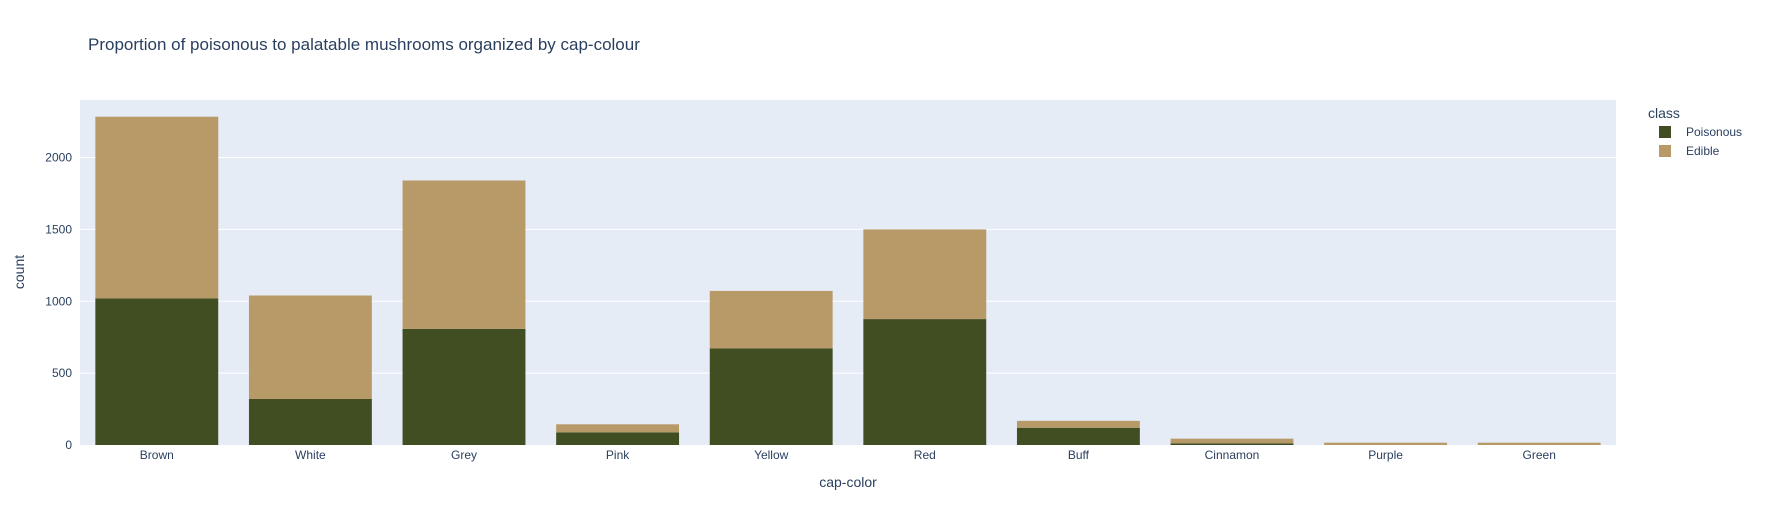 The width and height of the screenshot is (1765, 525). What do you see at coordinates (464, 455) in the screenshot?
I see `x-tick-label: Grey` at bounding box center [464, 455].